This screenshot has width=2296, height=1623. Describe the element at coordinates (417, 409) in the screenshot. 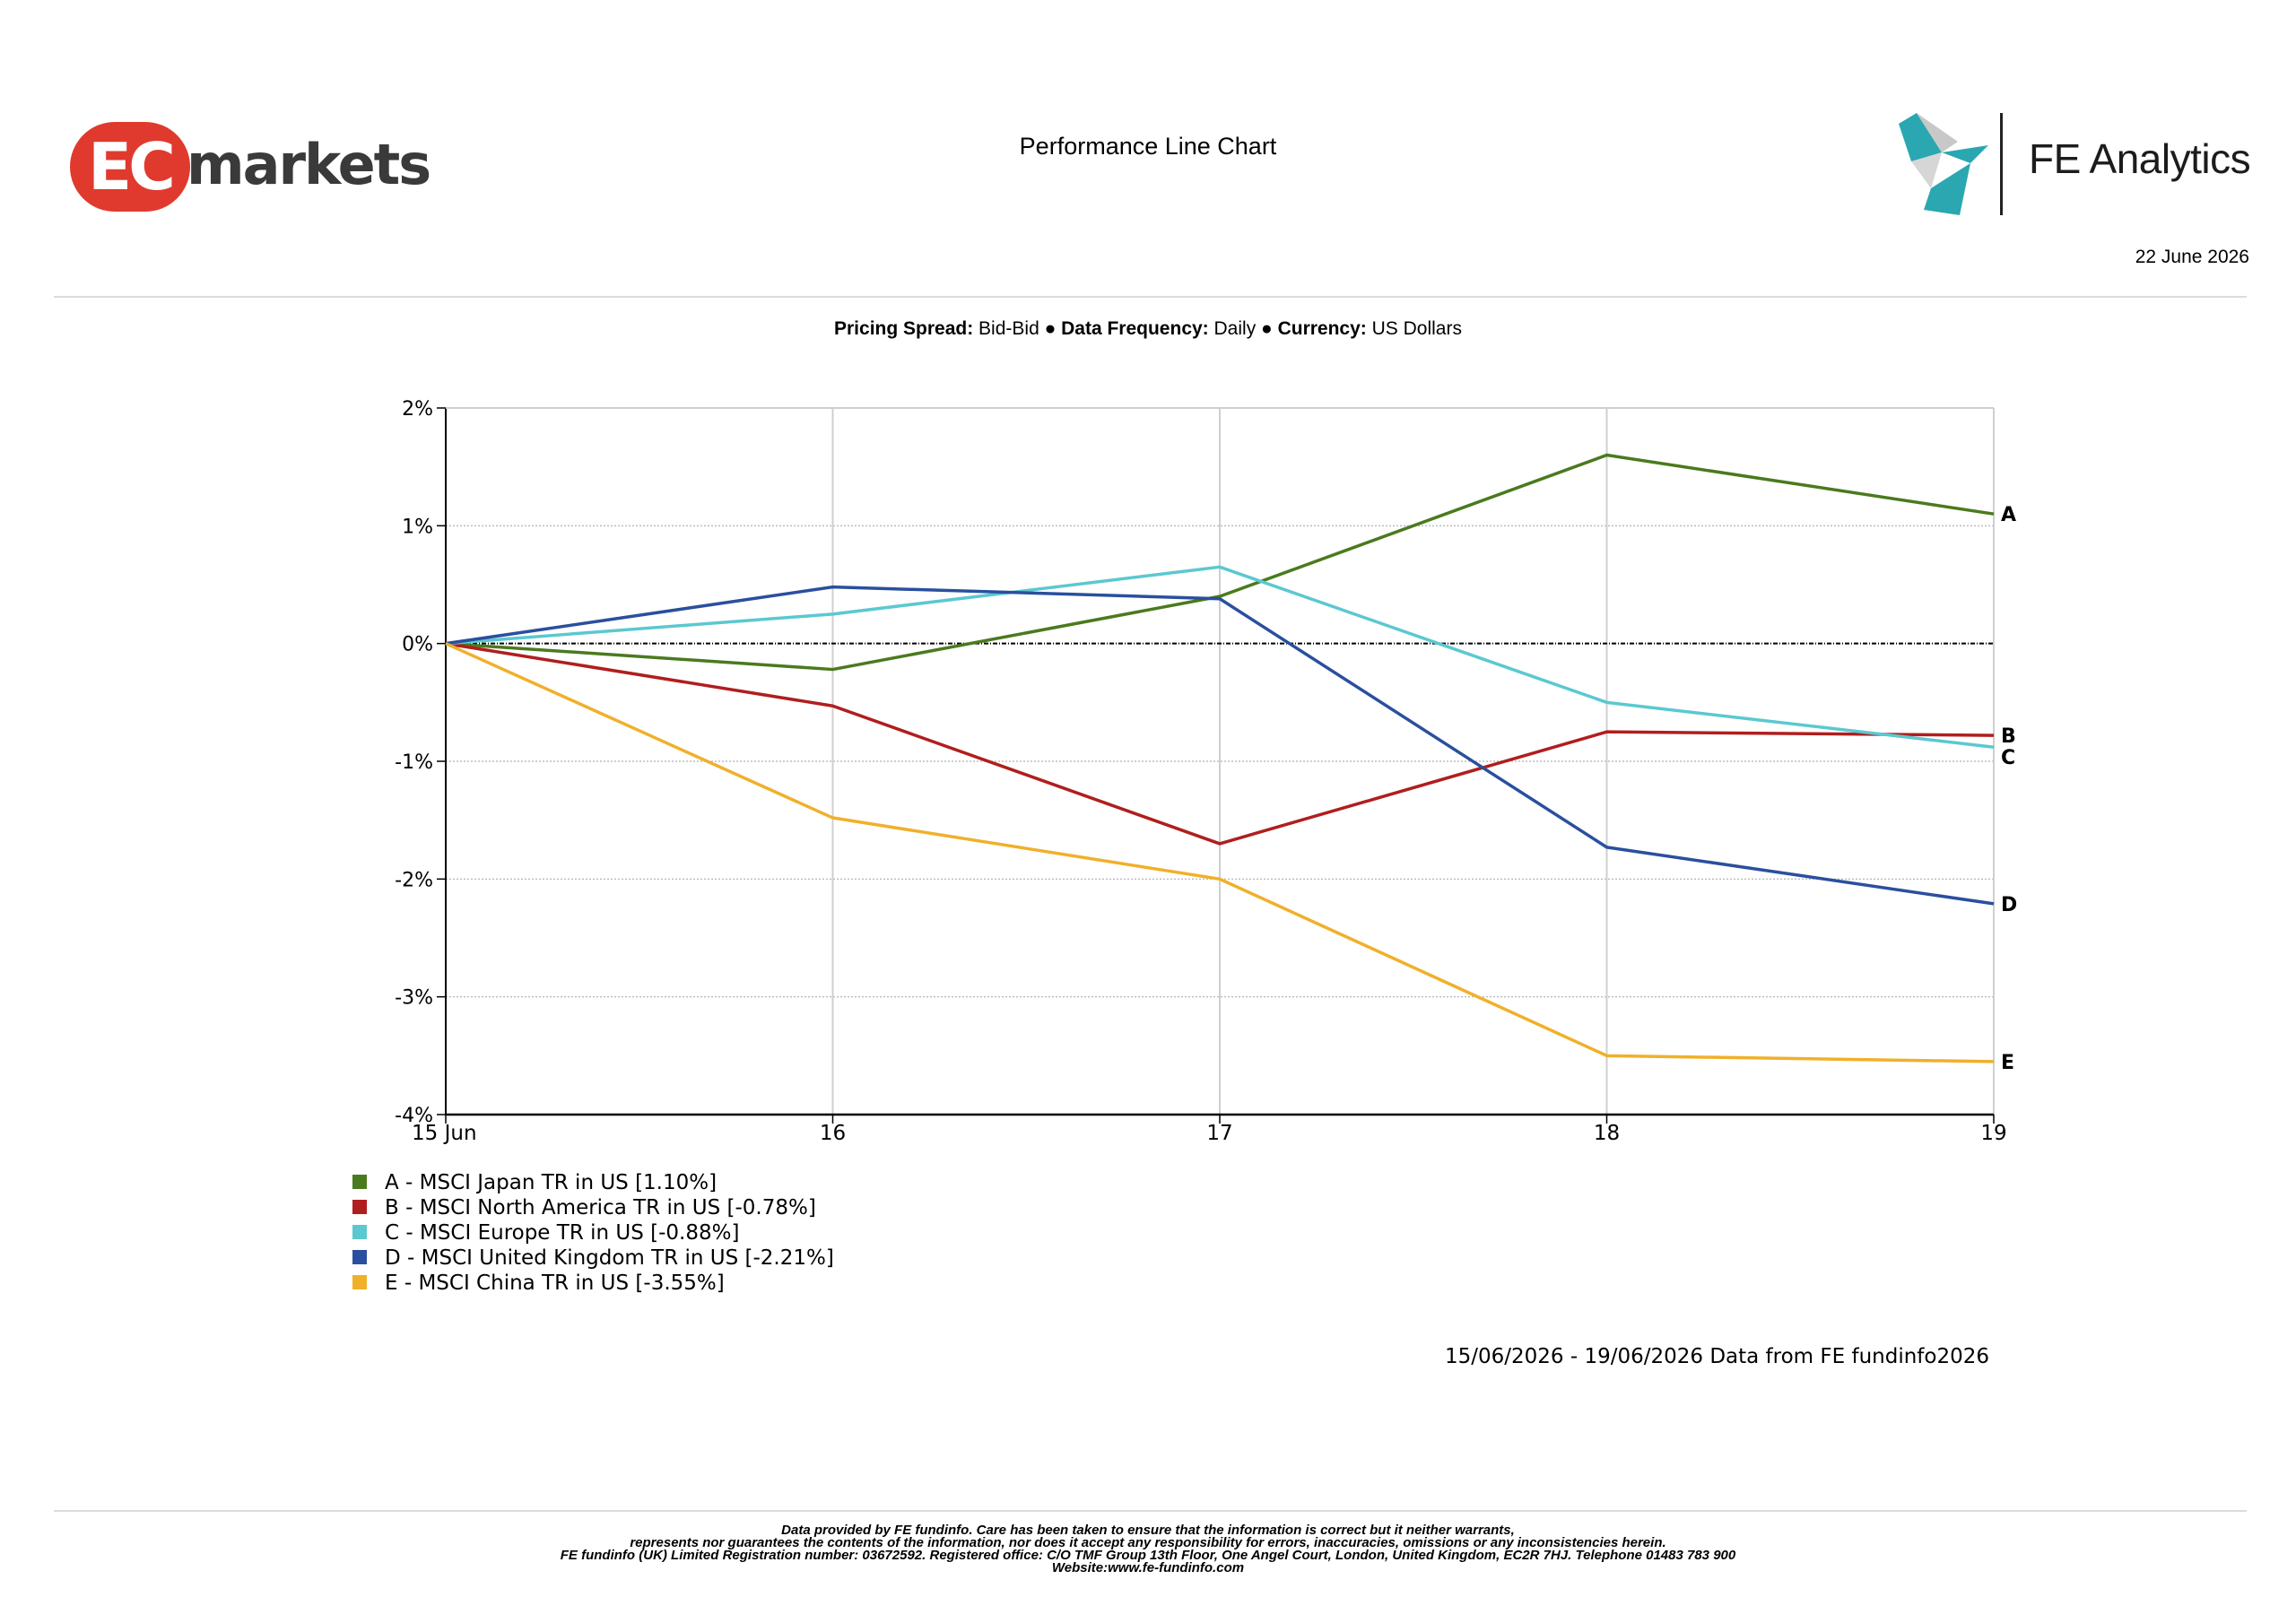

I see `y-tick-label: 2%` at that location.